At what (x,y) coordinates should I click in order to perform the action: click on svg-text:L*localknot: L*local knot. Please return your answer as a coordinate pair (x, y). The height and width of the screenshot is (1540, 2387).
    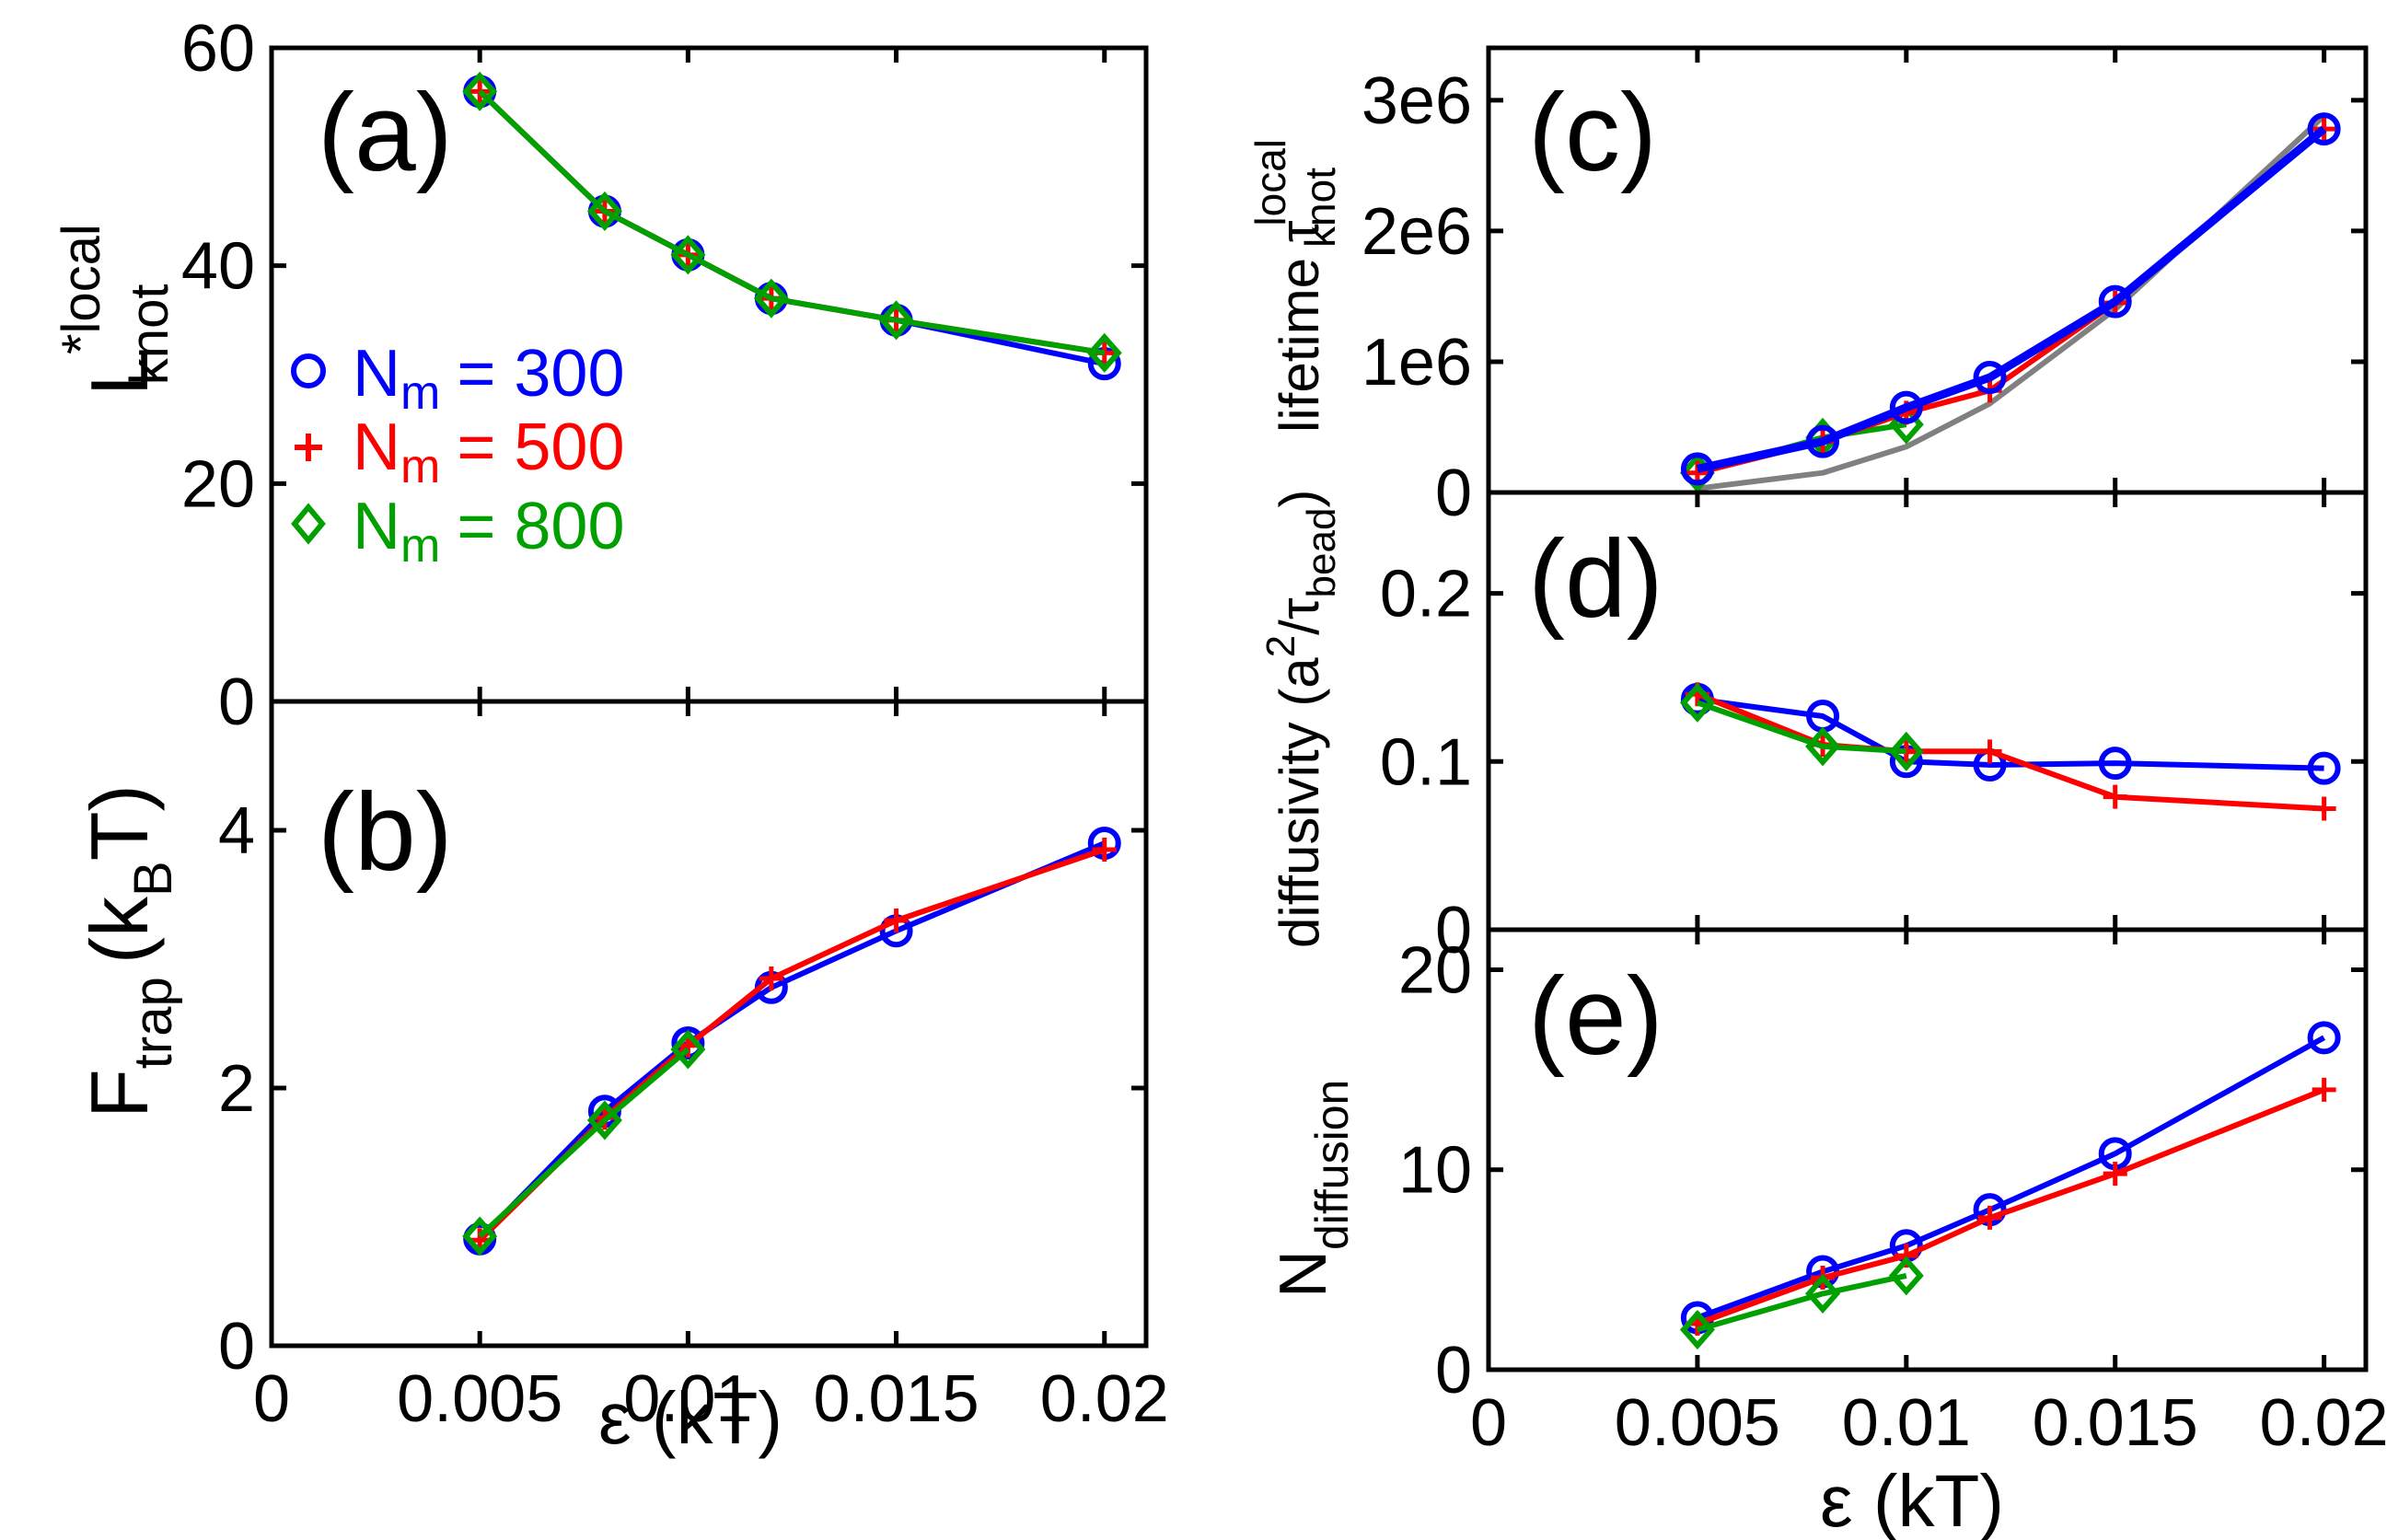
    Looking at the image, I should click on (116, 310).